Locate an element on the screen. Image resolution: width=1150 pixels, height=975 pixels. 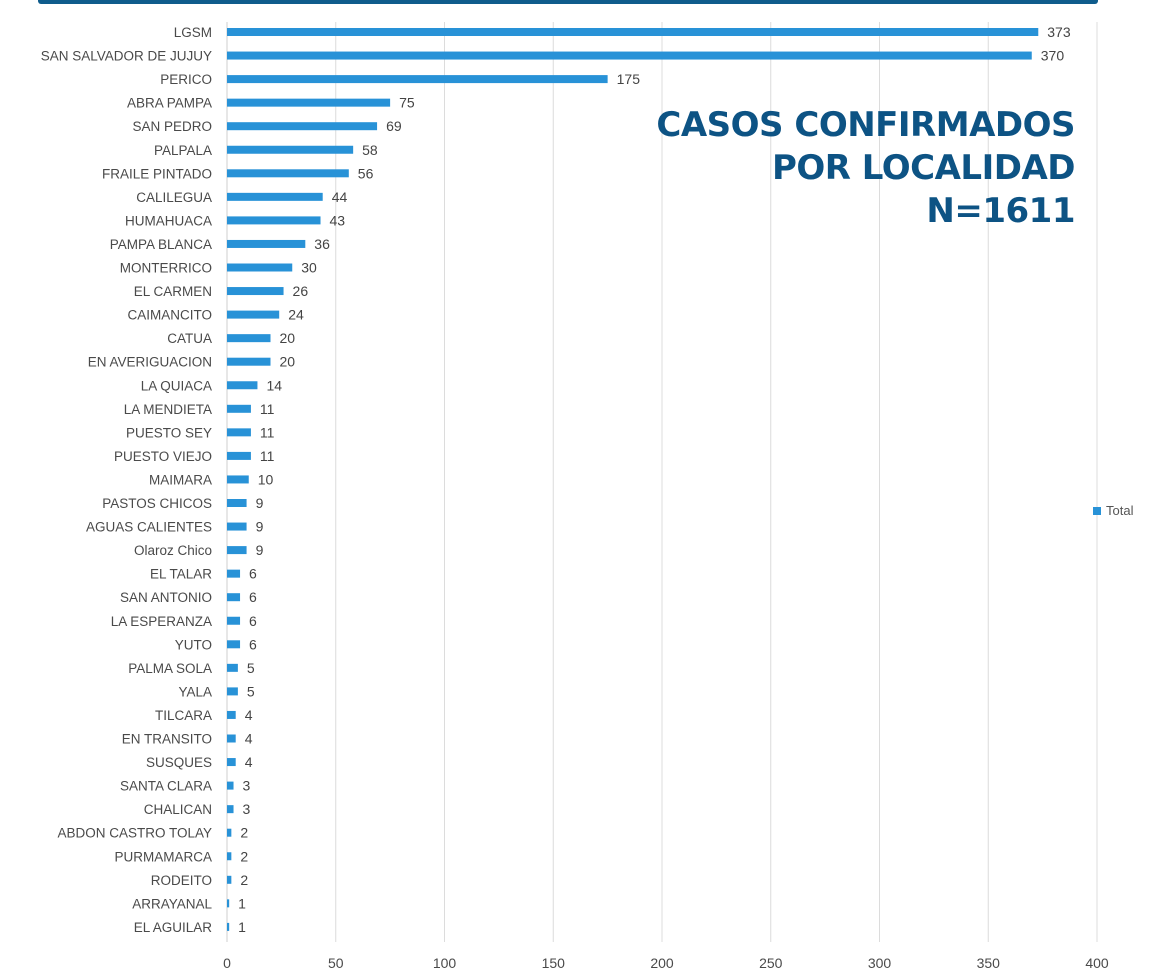
category-label: EL CARMEN is located at coordinates (173, 291).